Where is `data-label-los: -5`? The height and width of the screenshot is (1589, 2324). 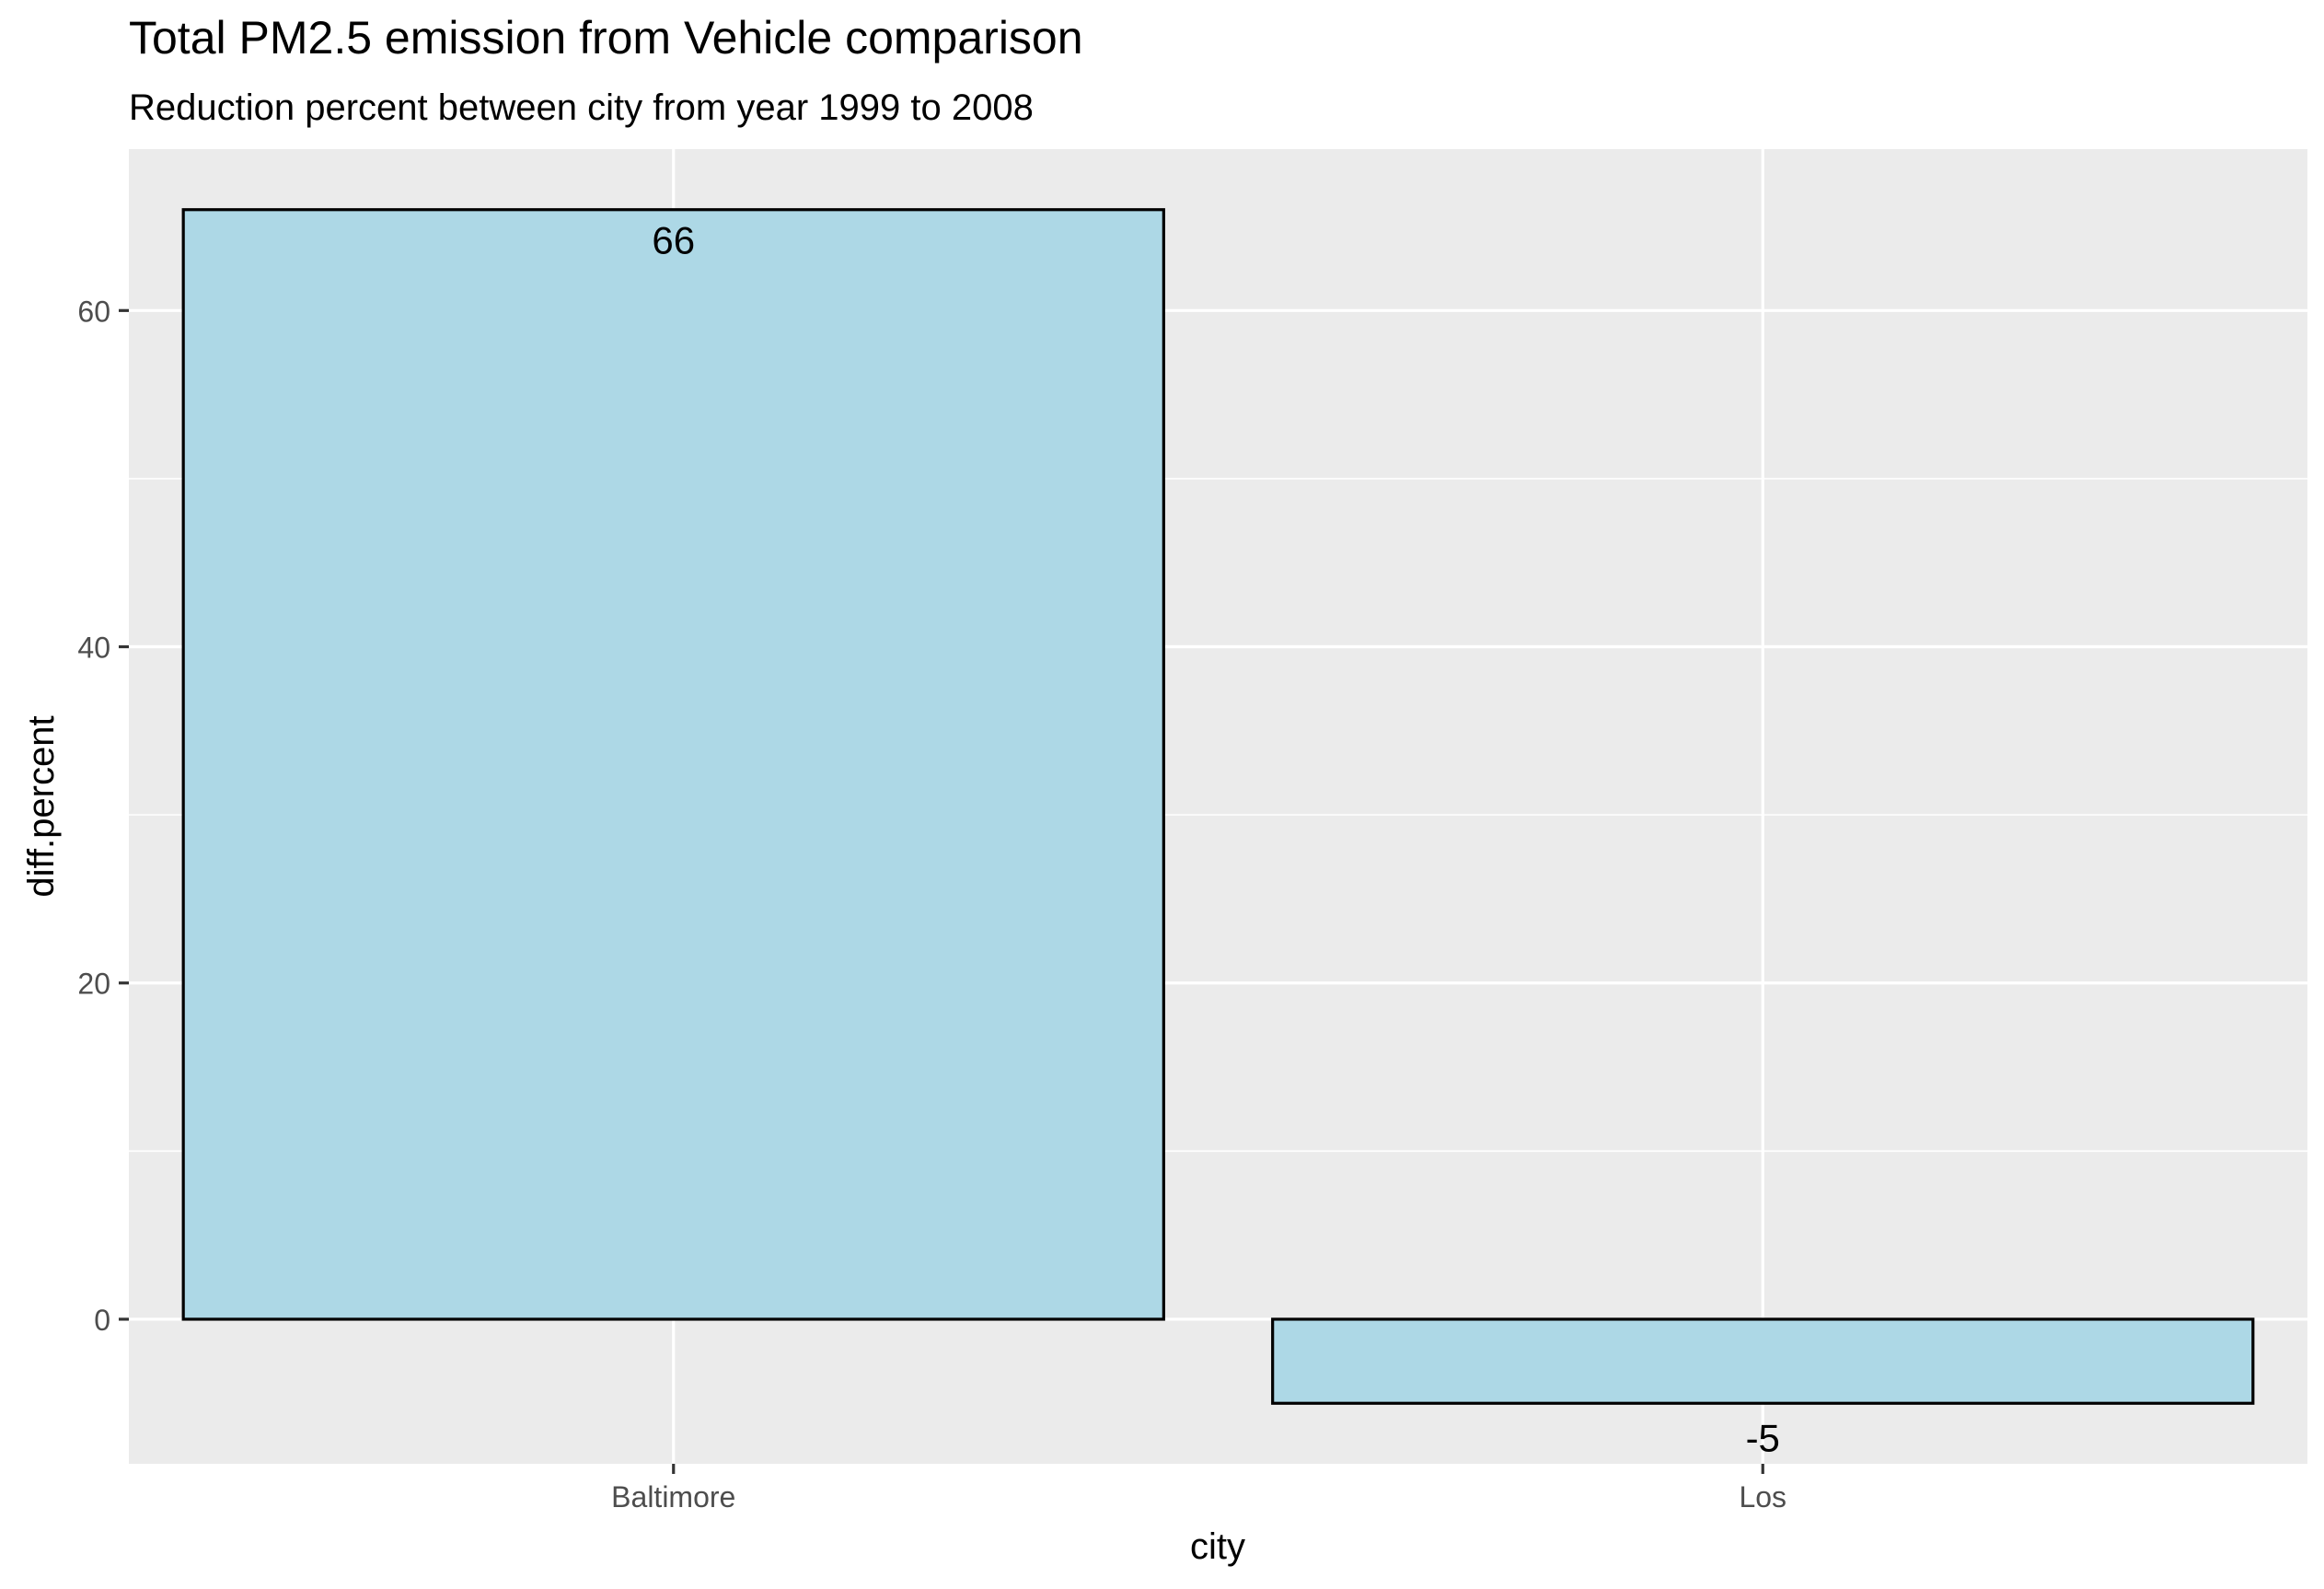
data-label-los: -5 is located at coordinates (1763, 1437).